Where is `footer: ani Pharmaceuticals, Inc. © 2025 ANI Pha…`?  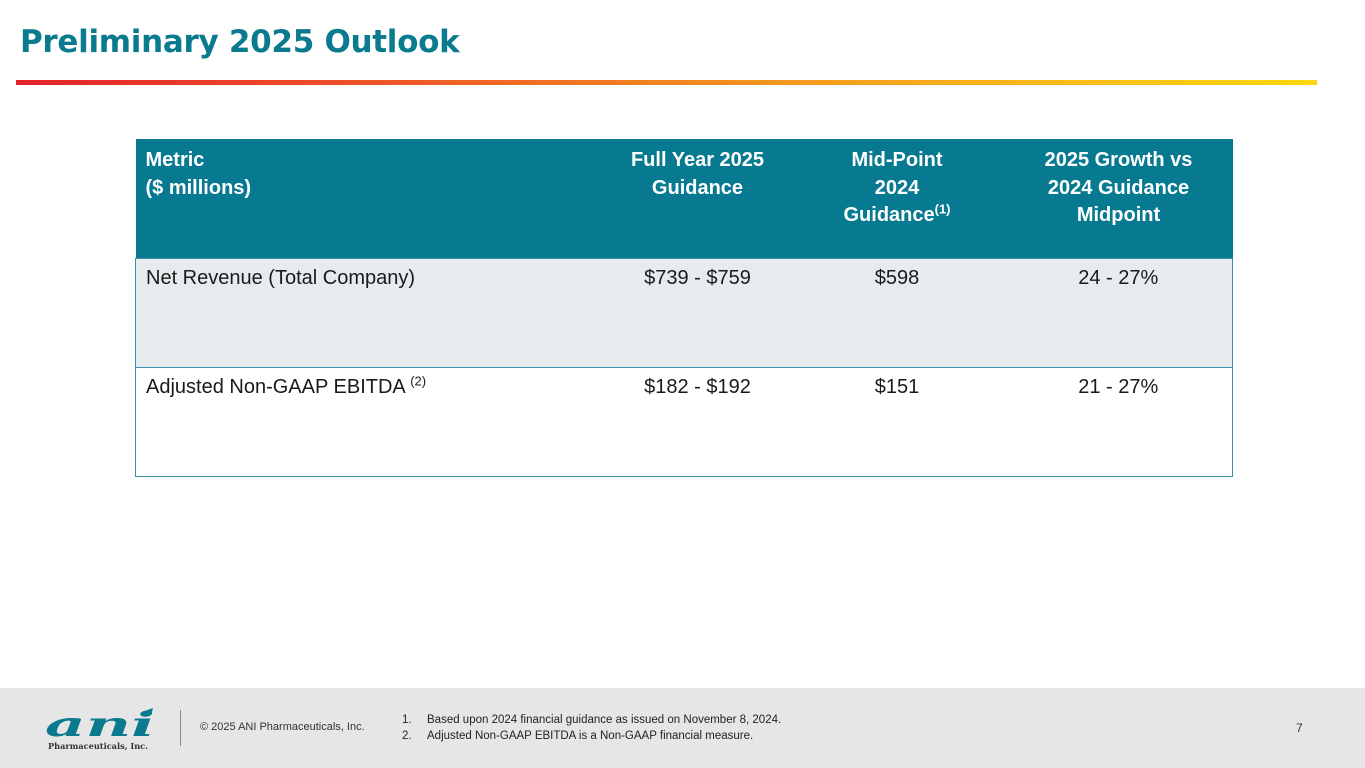
footer: ani Pharmaceuticals, Inc. © 2025 ANI Pha… is located at coordinates (682, 728).